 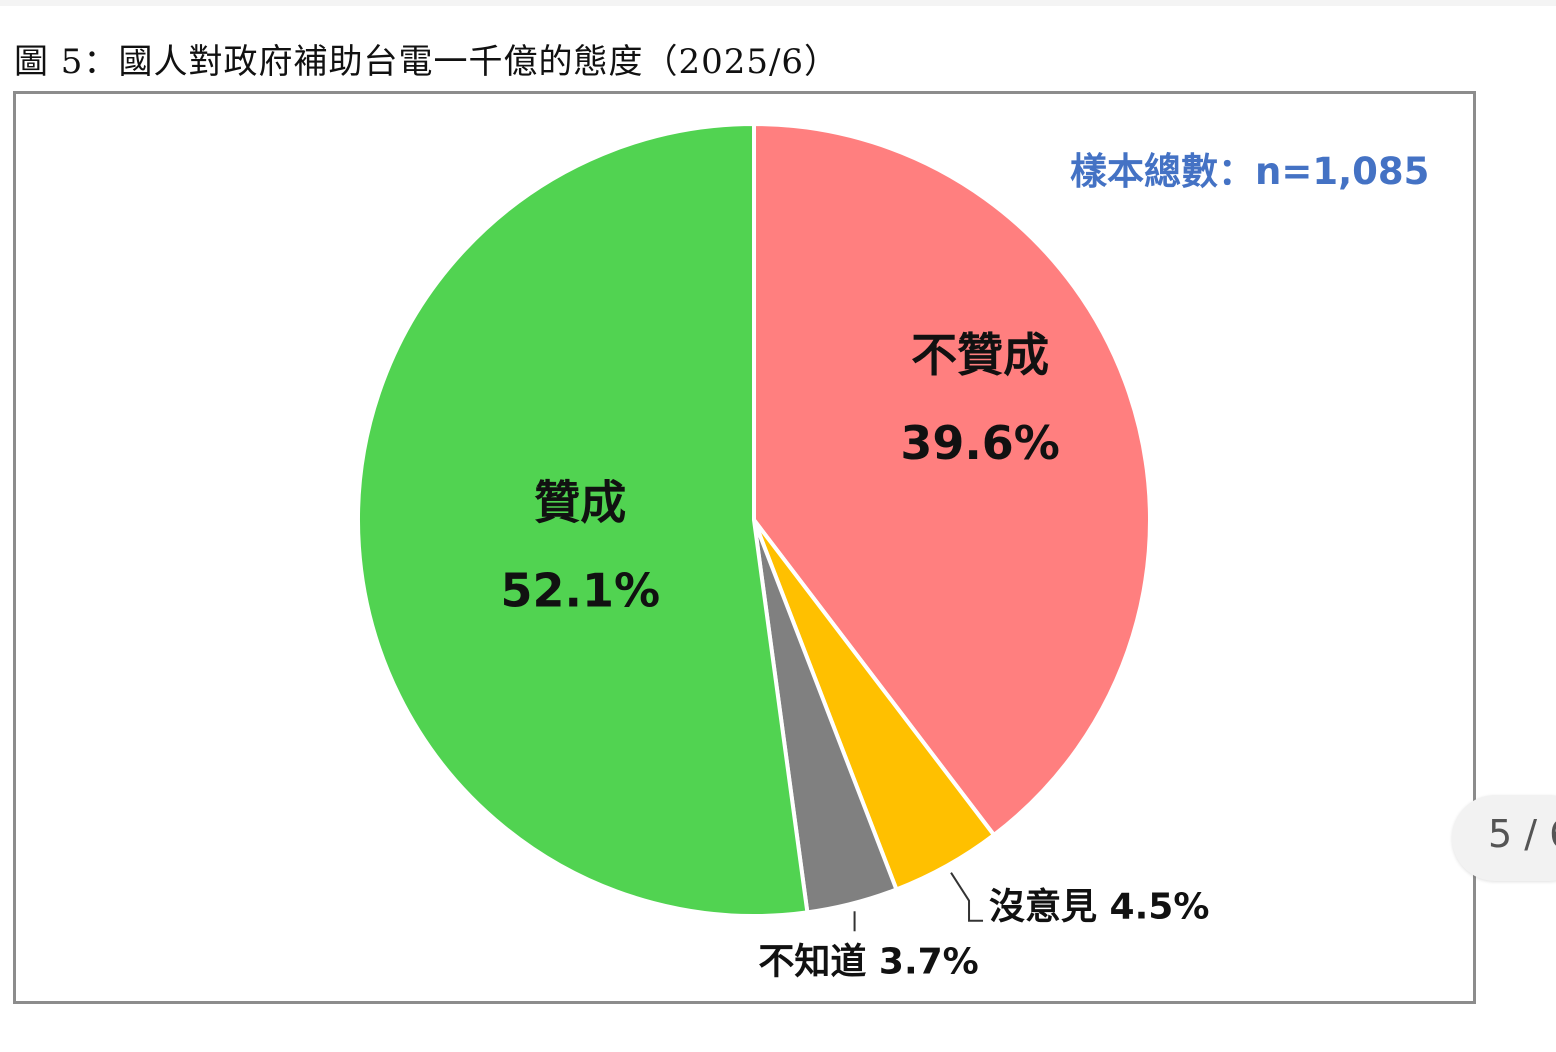 What do you see at coordinates (967, 897) in the screenshot?
I see `leader-line-no-opinion` at bounding box center [967, 897].